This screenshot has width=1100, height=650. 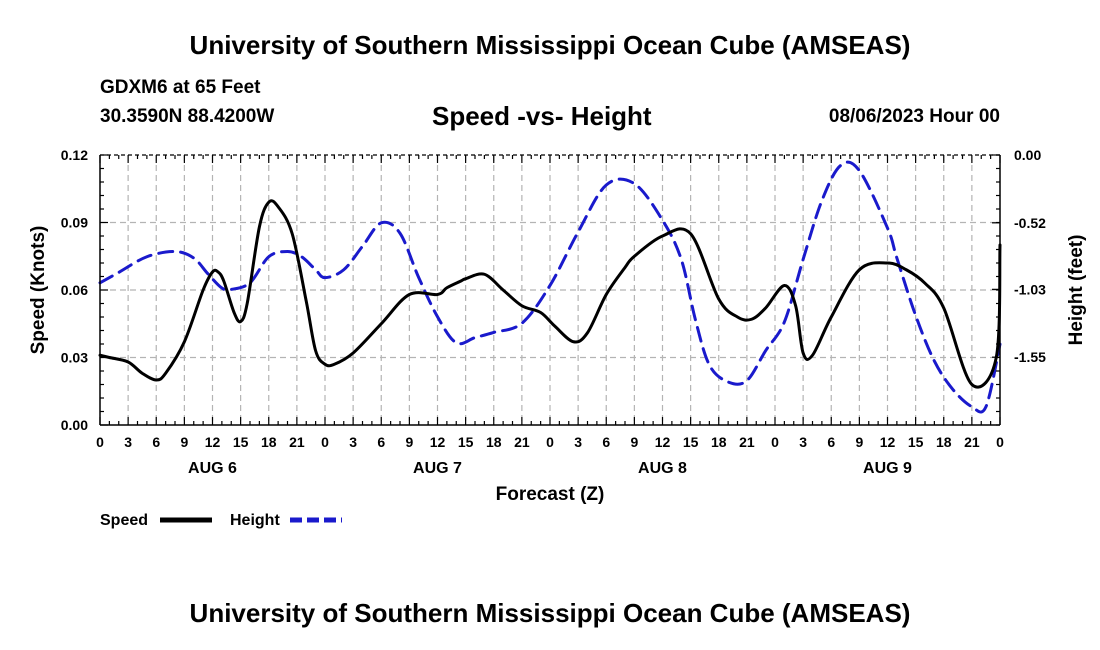 I want to click on day-label: AUG 7, so click(x=437, y=468).